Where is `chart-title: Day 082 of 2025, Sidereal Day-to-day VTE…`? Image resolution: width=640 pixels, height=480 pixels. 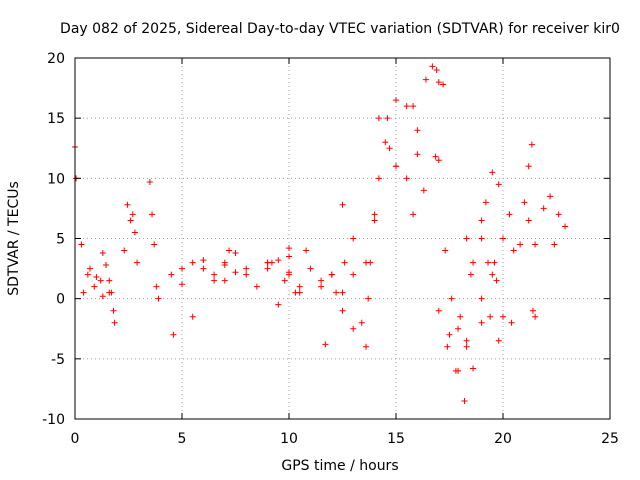
chart-title: Day 082 of 2025, Sidereal Day-to-day VTE… is located at coordinates (340, 29).